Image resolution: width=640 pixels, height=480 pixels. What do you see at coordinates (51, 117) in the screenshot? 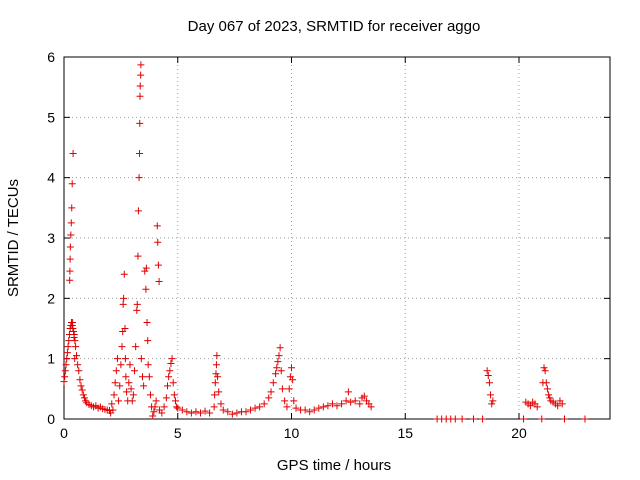
I see `y-tick-label: 5` at bounding box center [51, 117].